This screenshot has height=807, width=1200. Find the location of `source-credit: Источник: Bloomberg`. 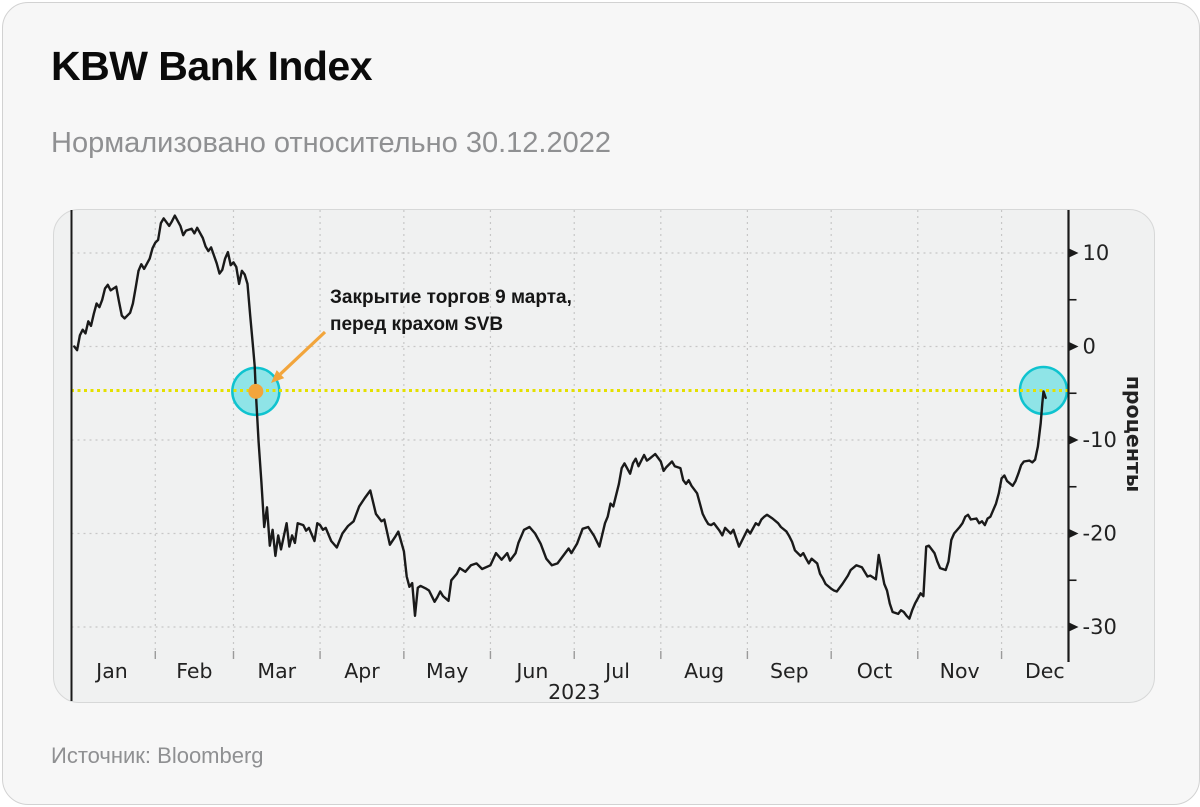

source-credit: Источник: Bloomberg is located at coordinates (157, 755).